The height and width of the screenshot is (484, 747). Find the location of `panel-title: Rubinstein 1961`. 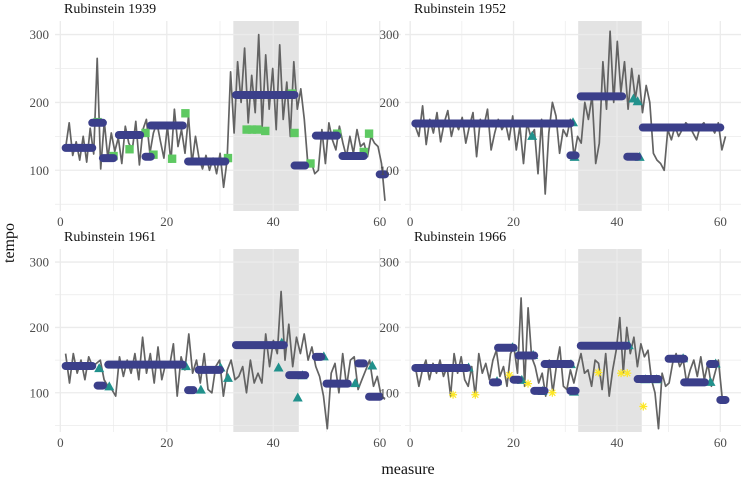

panel-title: Rubinstein 1961 is located at coordinates (110, 237).